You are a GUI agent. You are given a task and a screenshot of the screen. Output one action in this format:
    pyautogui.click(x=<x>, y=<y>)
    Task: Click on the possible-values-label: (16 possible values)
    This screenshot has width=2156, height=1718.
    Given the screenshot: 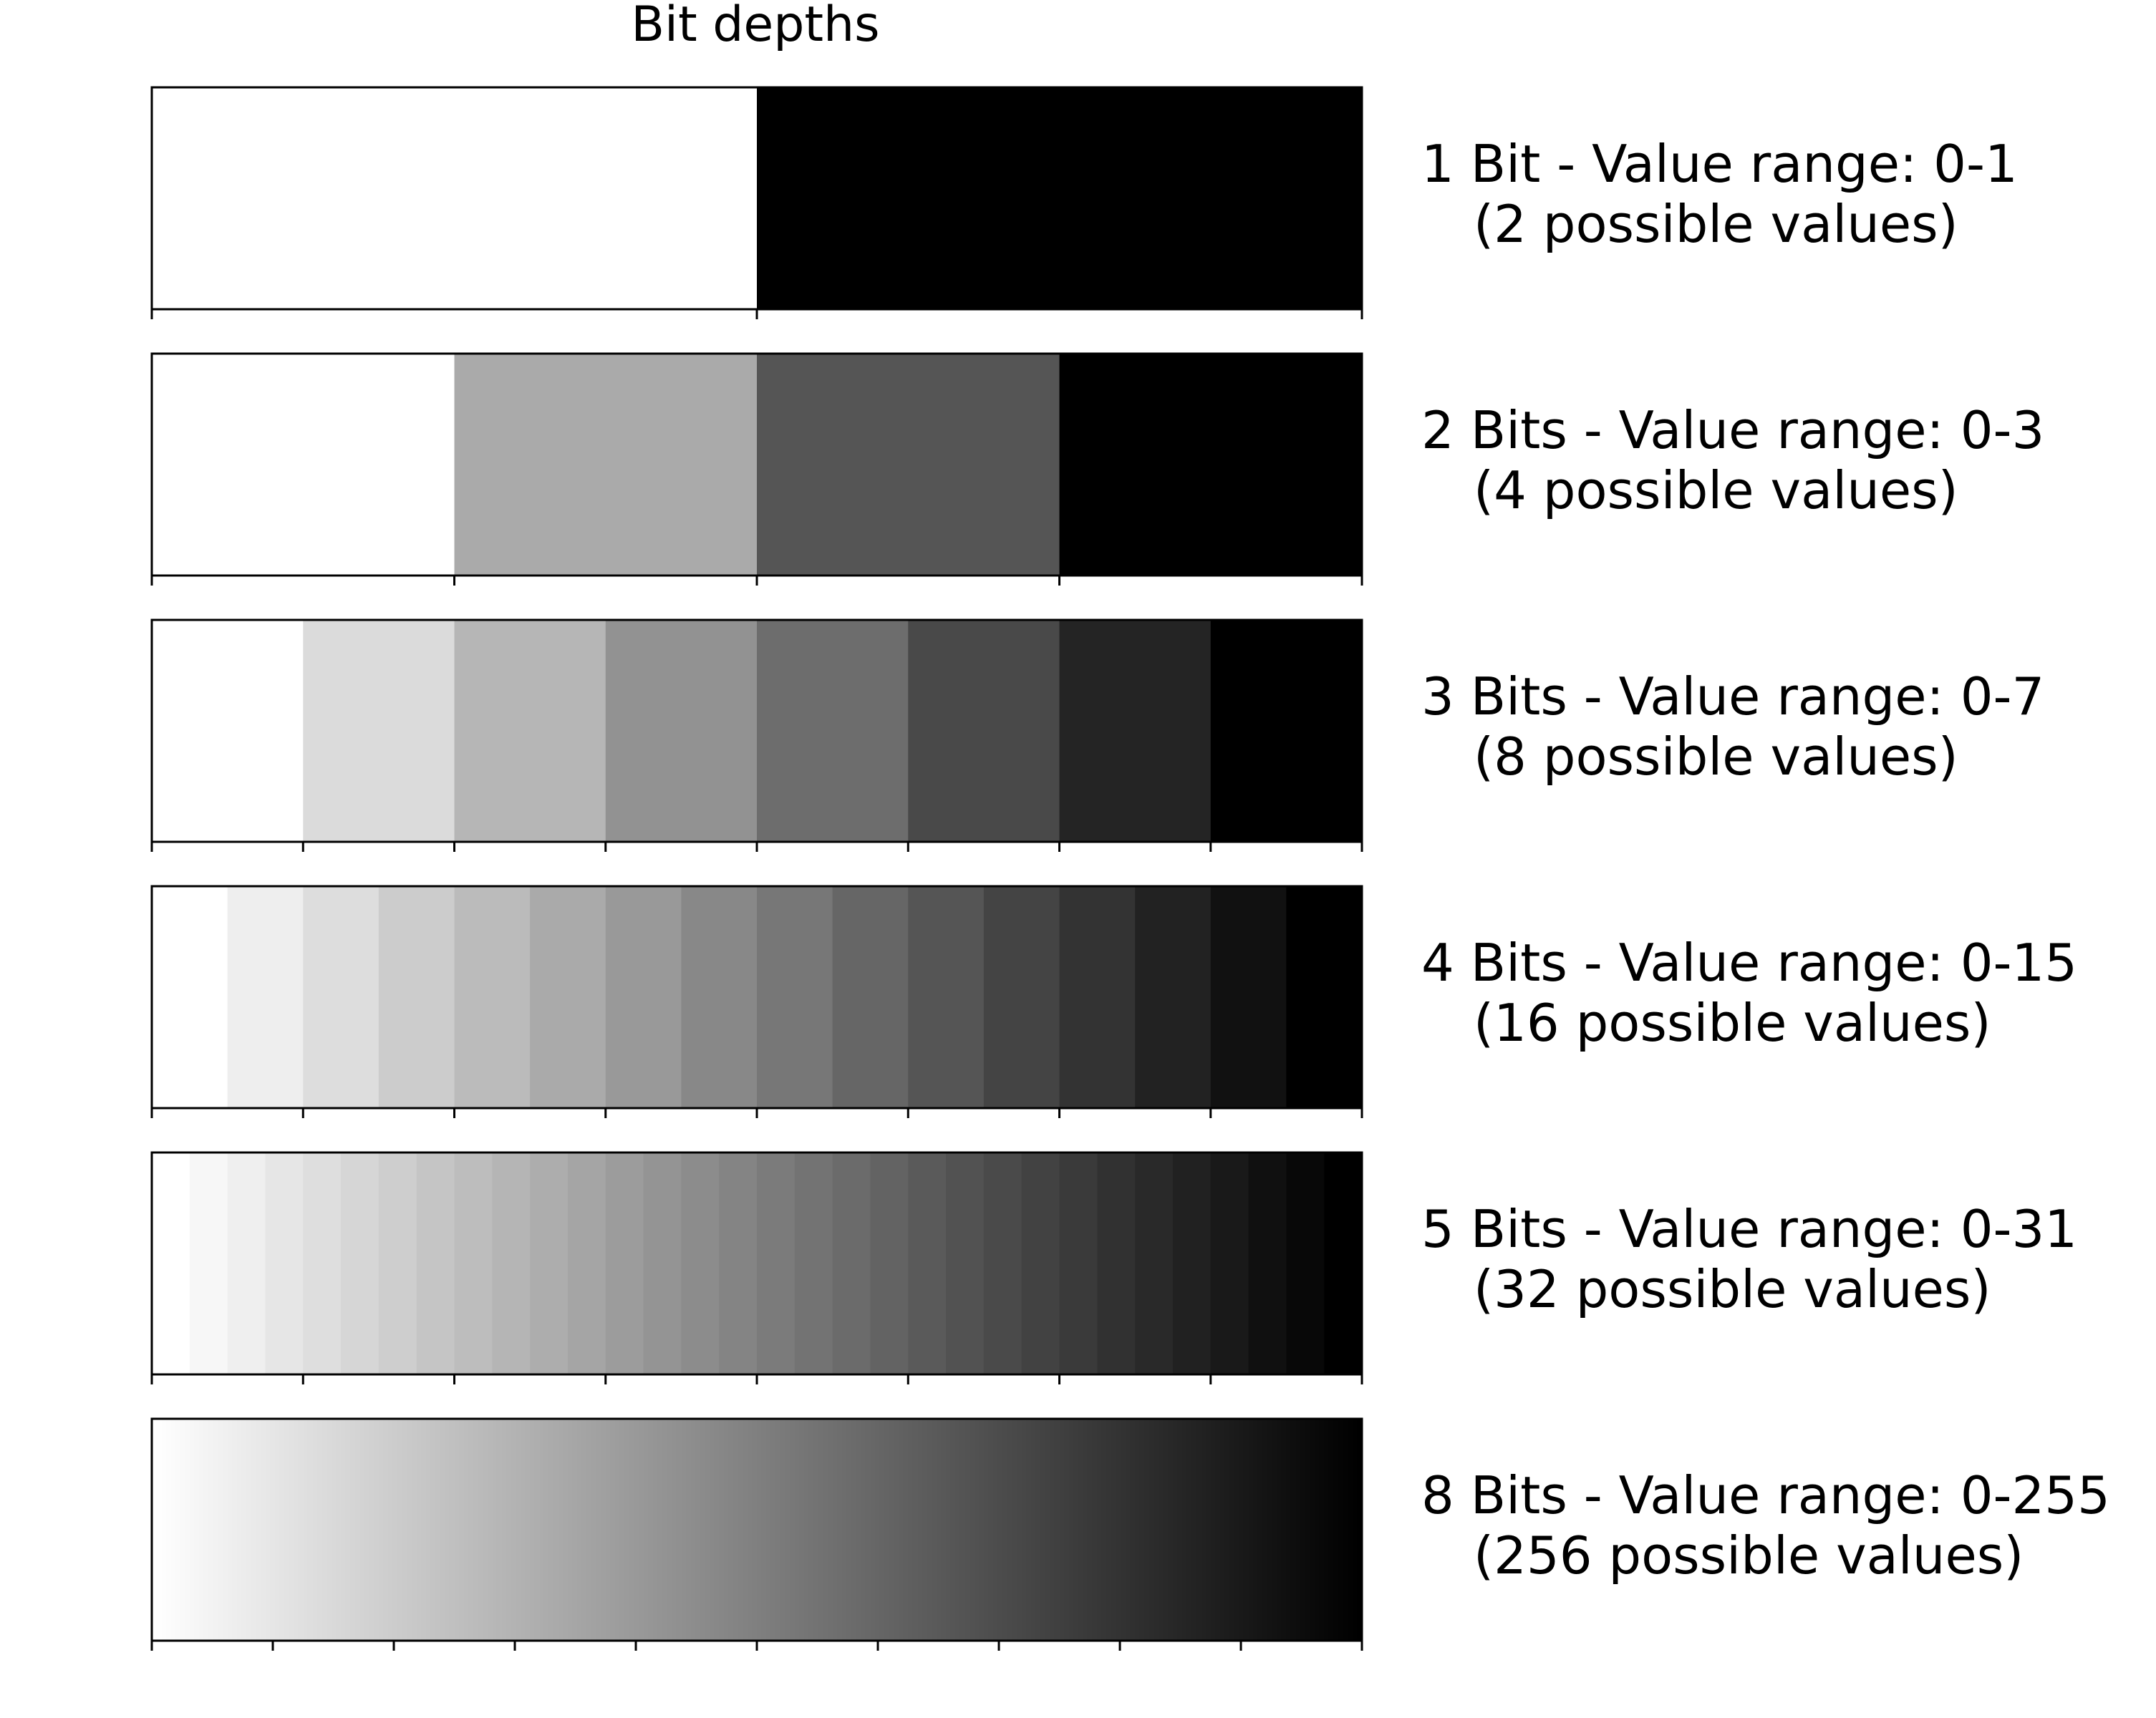 What is the action you would take?
    pyautogui.click(x=1732, y=1023)
    